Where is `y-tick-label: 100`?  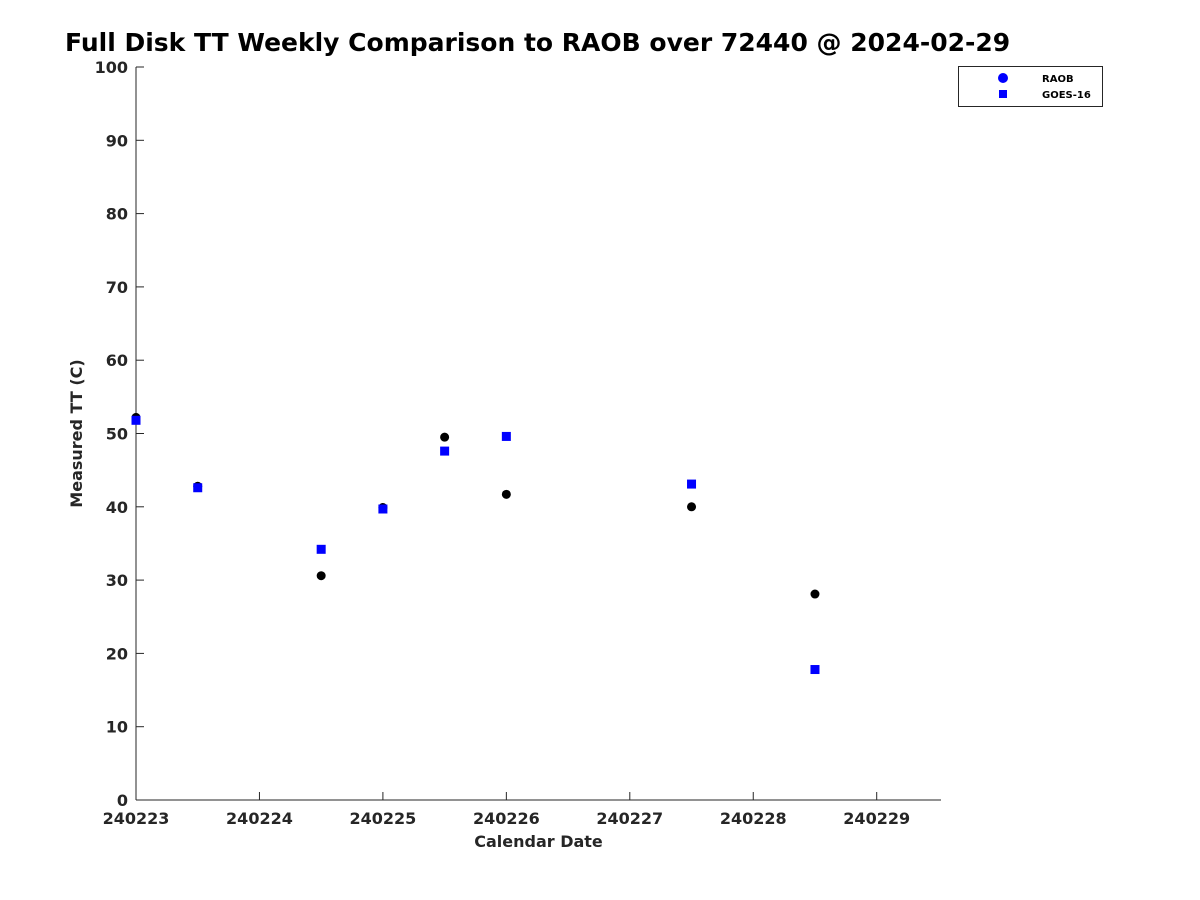
y-tick-label: 100 is located at coordinates (111, 67).